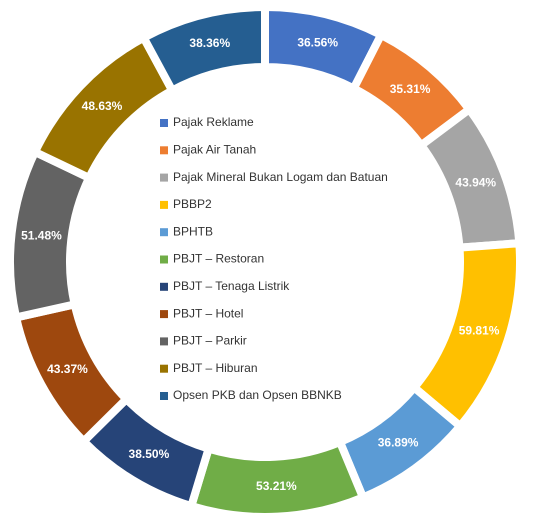  Describe the element at coordinates (192, 204) in the screenshot. I see `legend-label: PBBP2` at that location.